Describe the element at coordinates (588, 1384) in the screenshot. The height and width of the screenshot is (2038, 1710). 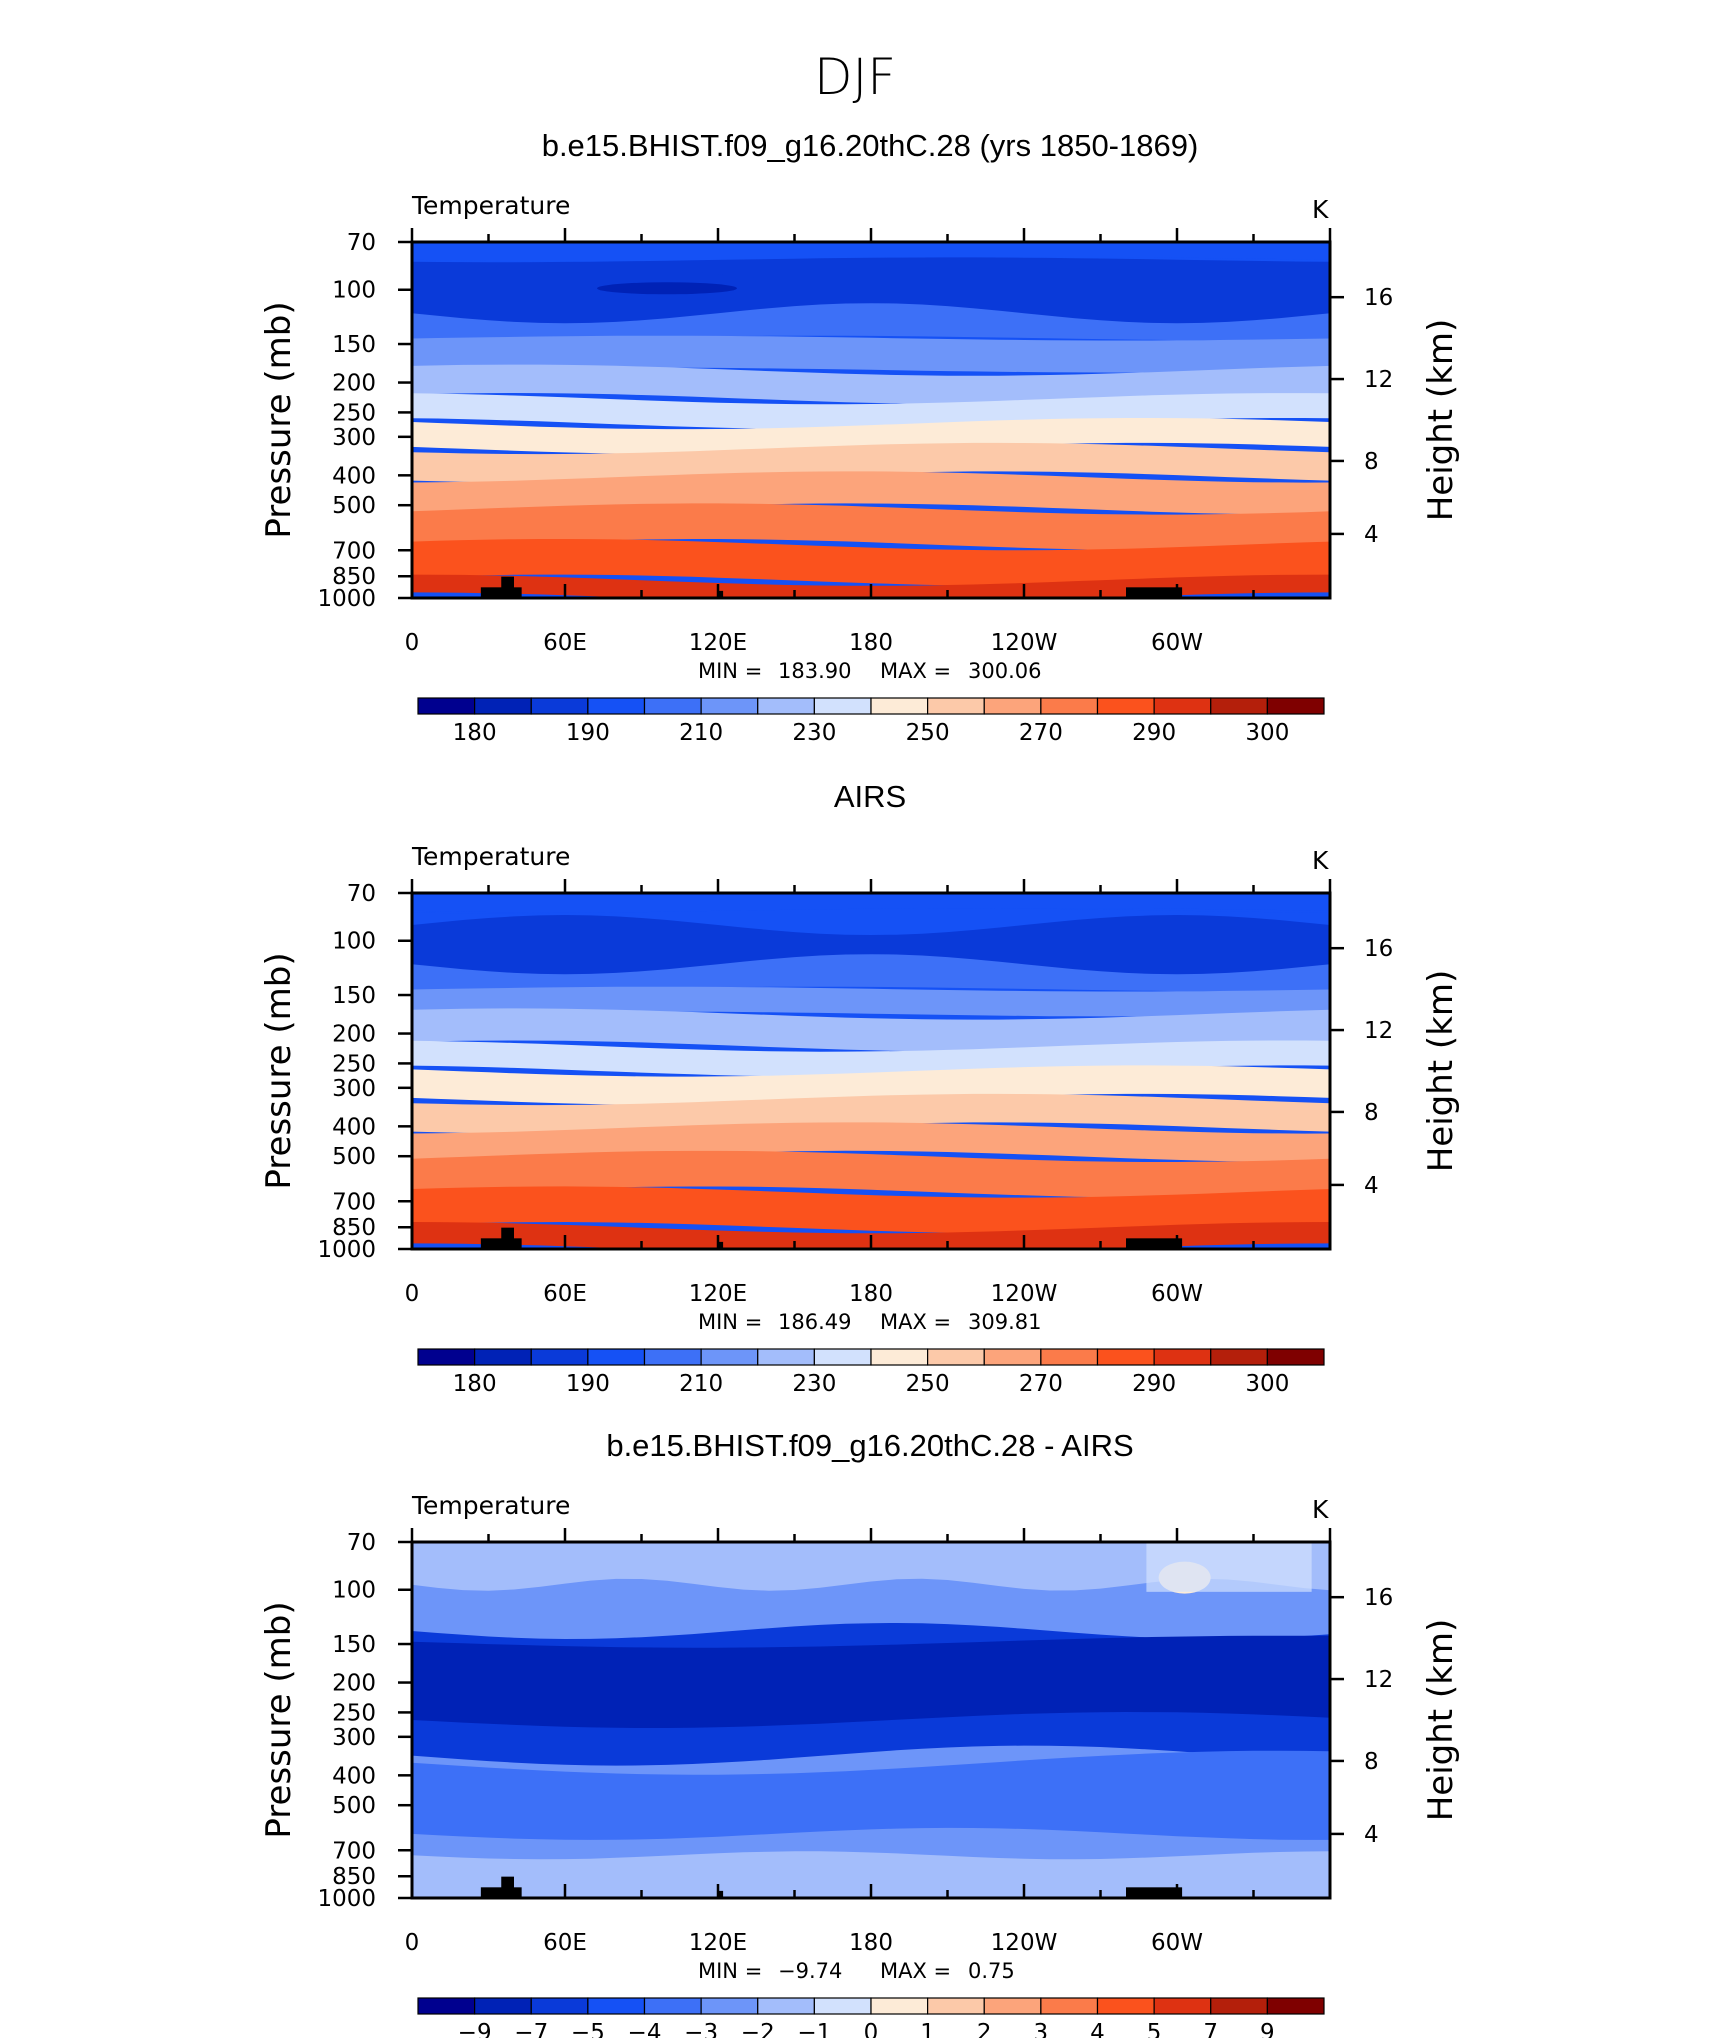
I see `colorbar-label: 190` at that location.